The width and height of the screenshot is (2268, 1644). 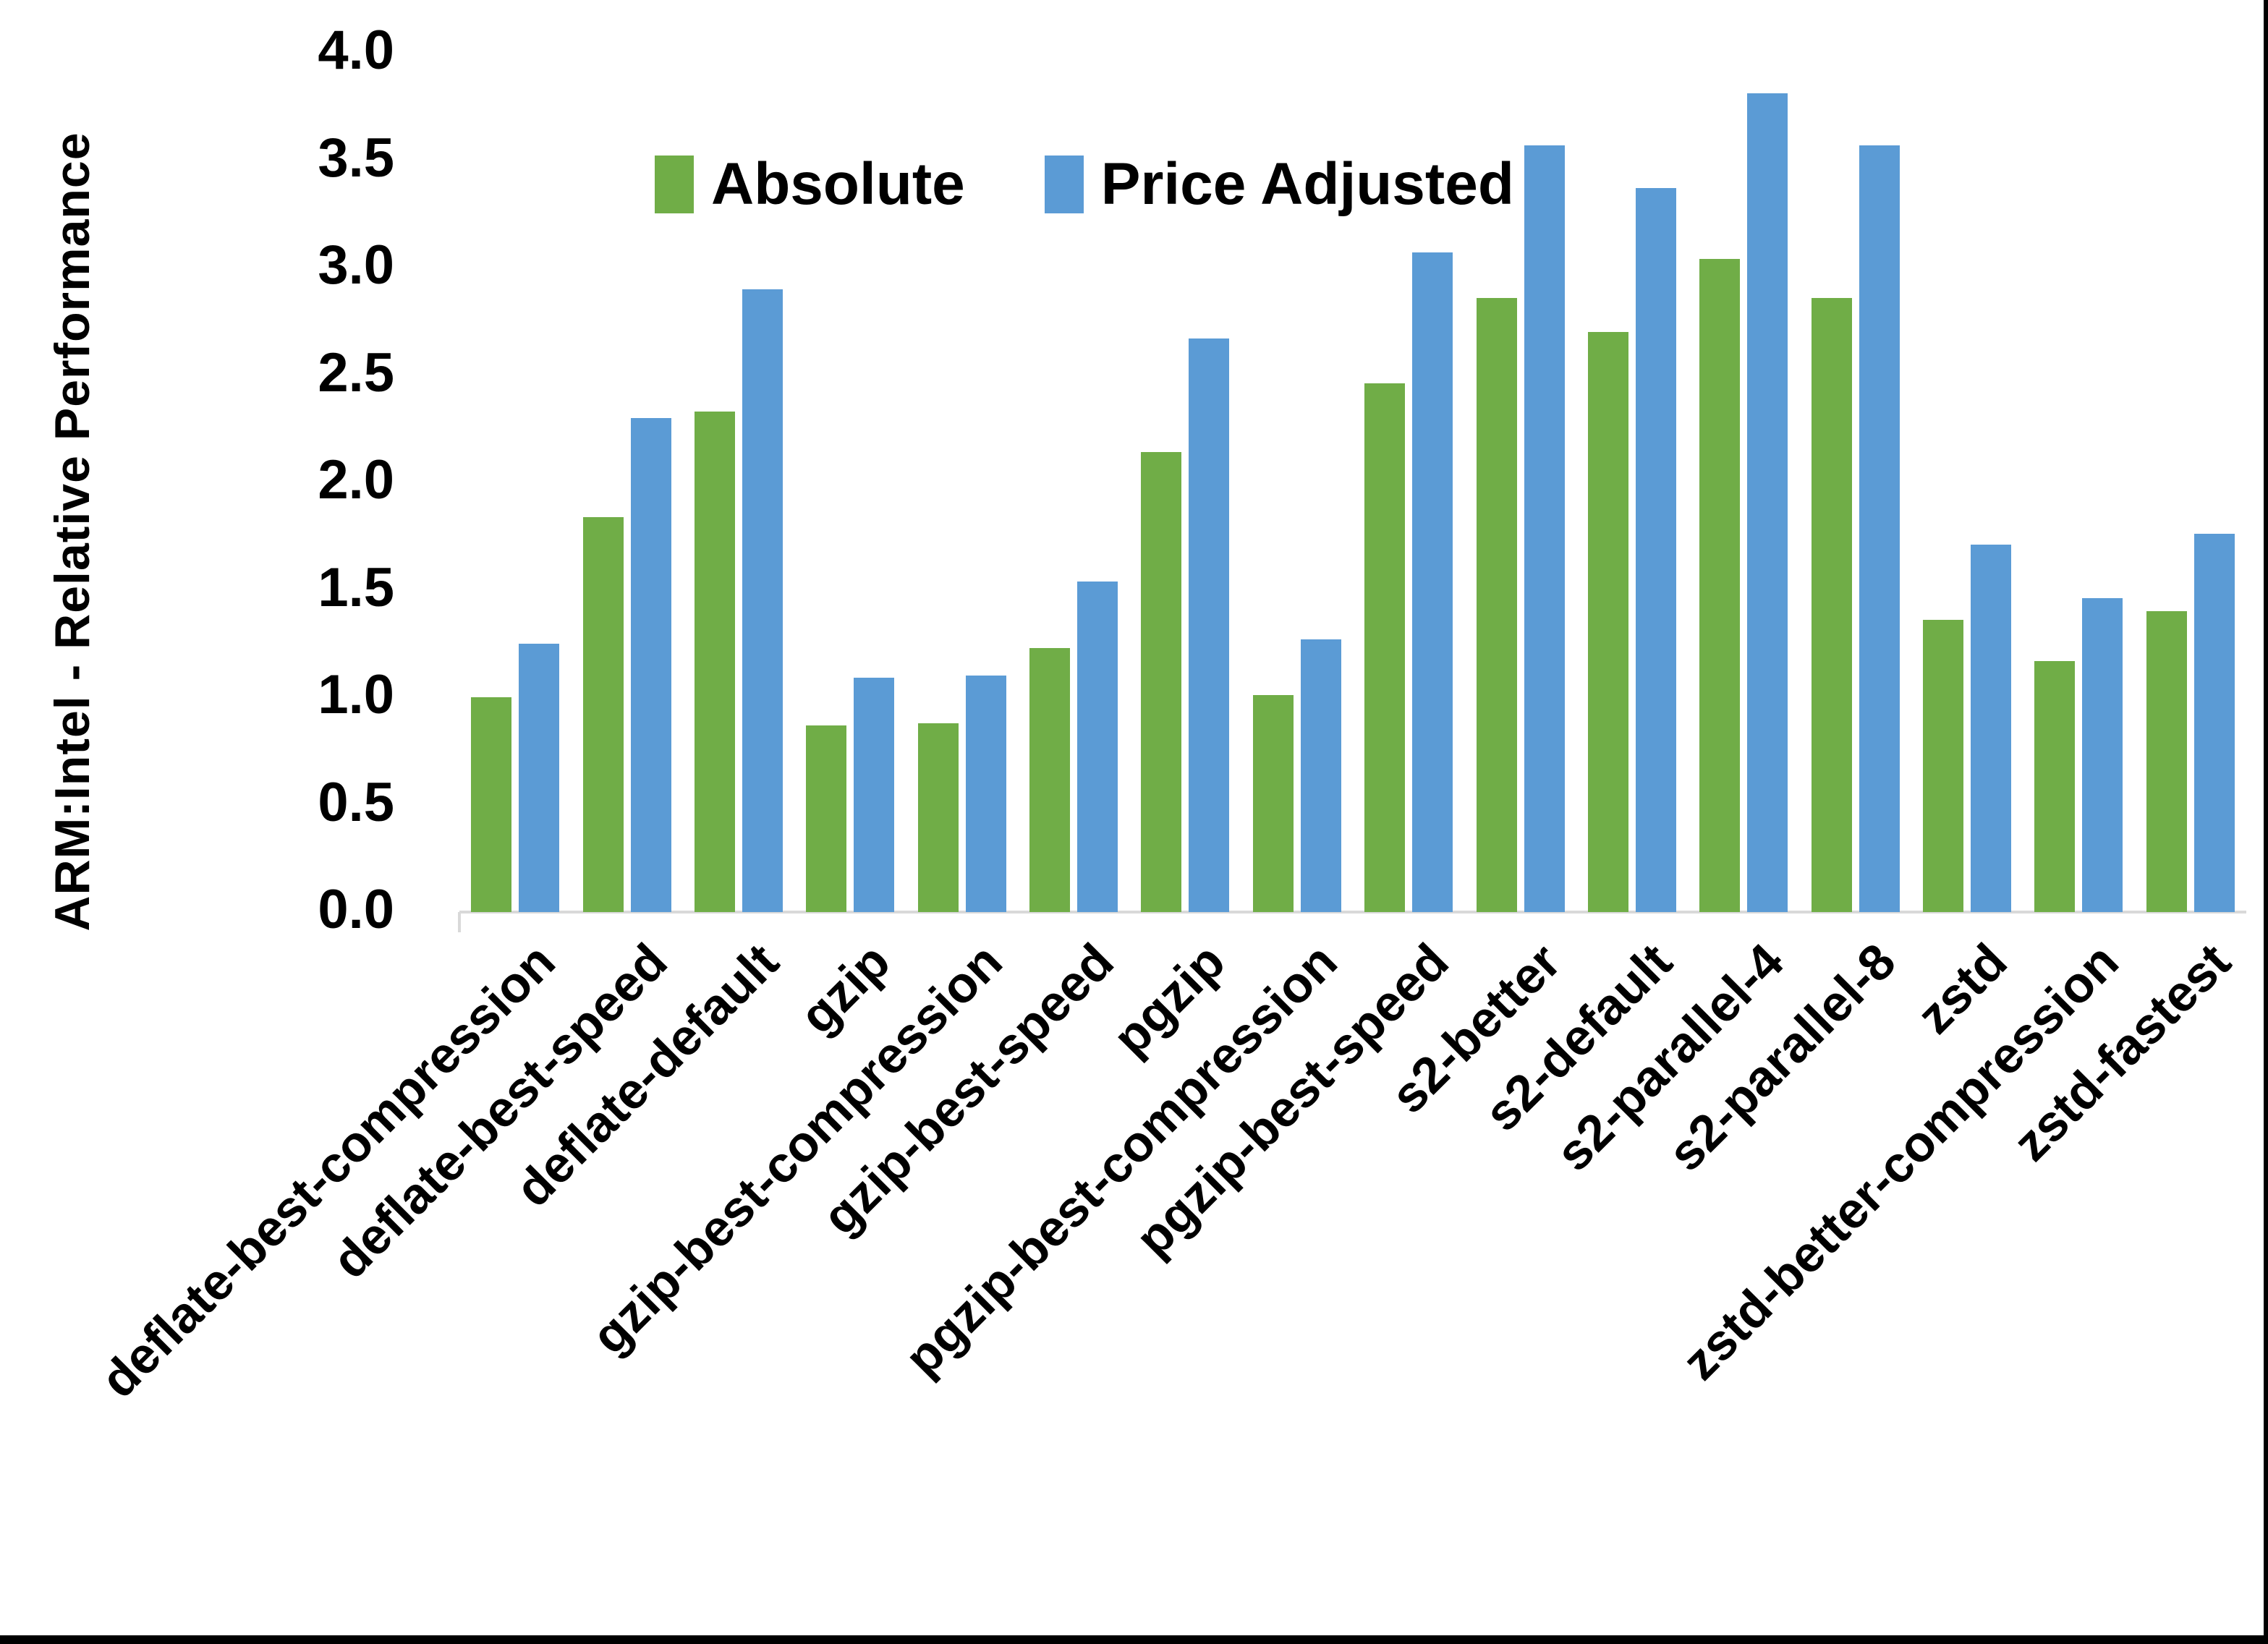 I want to click on legend-item-price-adjusted: Price Adjusted, so click(x=1279, y=184).